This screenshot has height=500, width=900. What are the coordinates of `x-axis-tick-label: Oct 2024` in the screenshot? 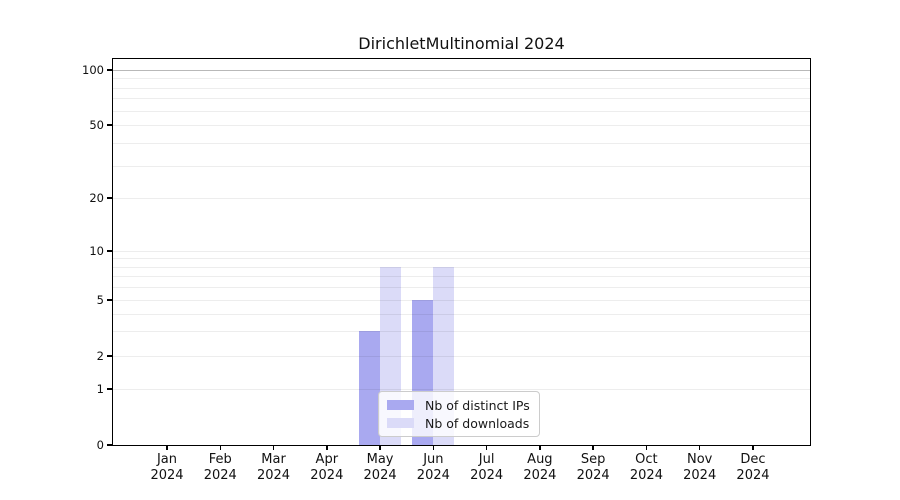 It's located at (646, 467).